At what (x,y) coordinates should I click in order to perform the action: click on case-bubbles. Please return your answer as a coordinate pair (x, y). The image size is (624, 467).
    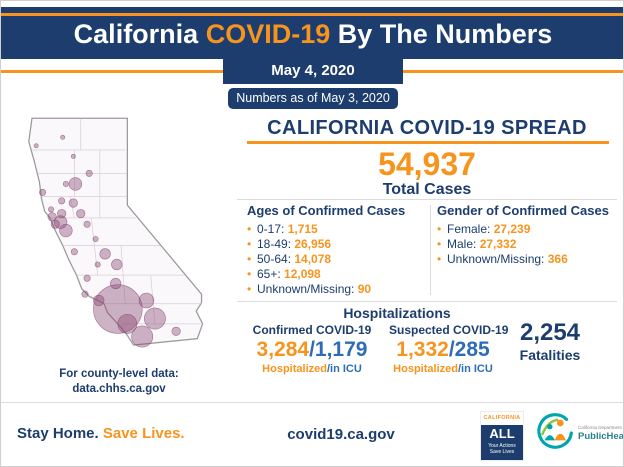
    Looking at the image, I should click on (107, 241).